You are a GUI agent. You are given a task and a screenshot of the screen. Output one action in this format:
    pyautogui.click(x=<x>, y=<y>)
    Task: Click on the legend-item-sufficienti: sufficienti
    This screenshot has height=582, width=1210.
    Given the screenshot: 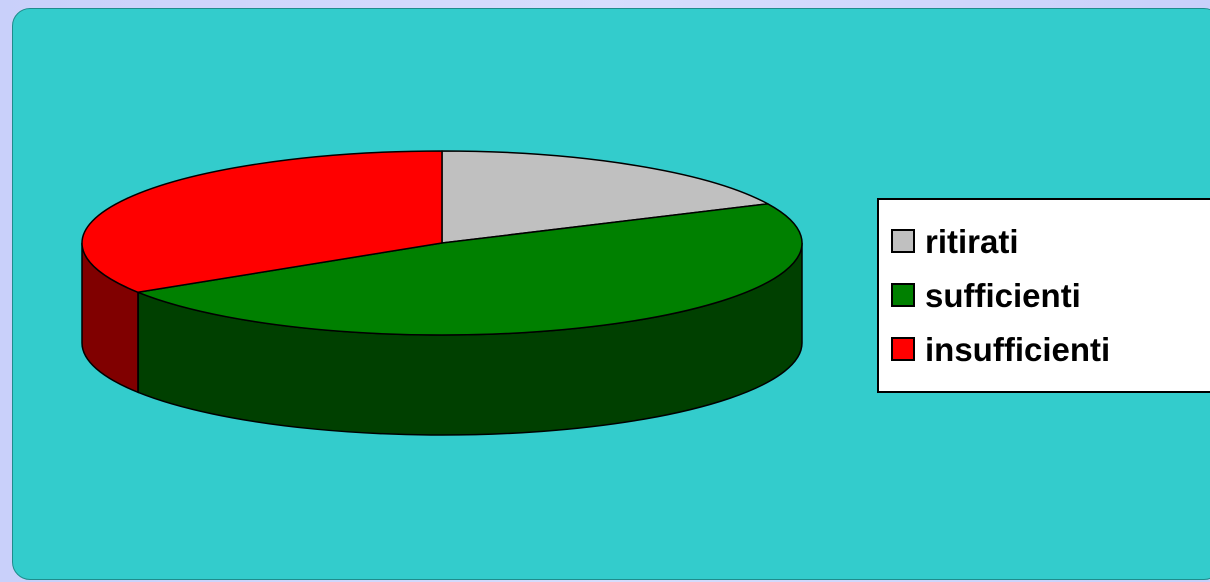 What is the action you would take?
    pyautogui.click(x=1050, y=295)
    